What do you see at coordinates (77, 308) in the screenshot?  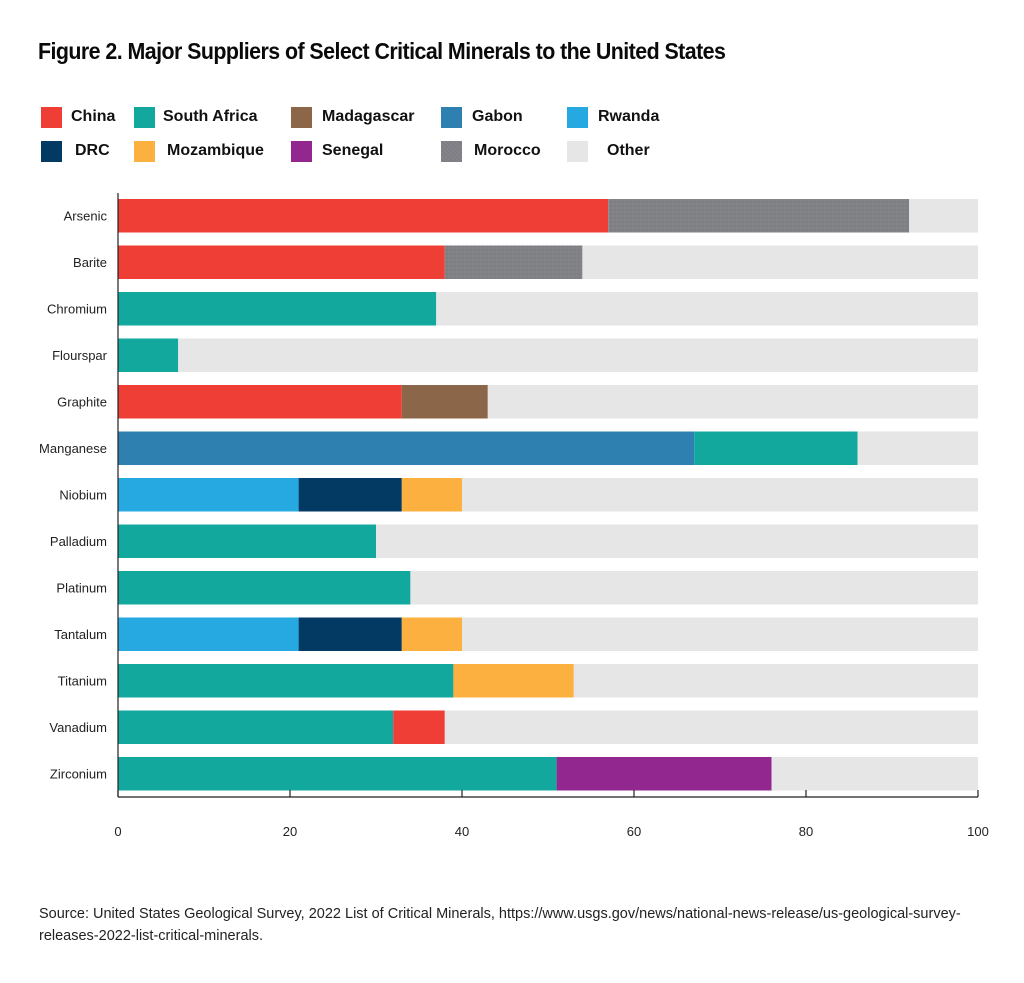 I see `category-label: Chromium` at bounding box center [77, 308].